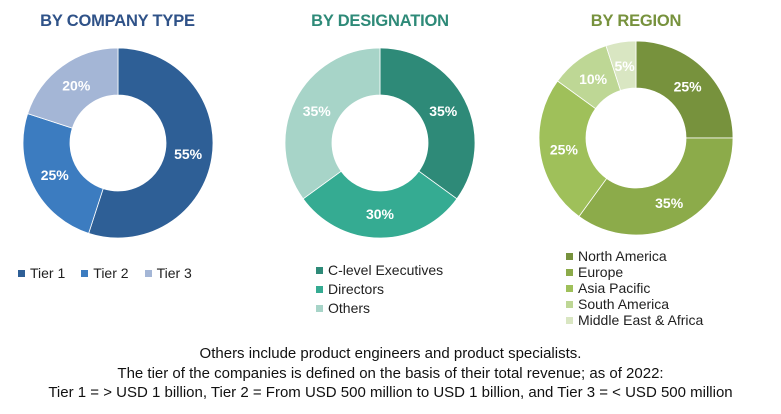  What do you see at coordinates (636, 21) in the screenshot?
I see `region-title: BY REGION` at bounding box center [636, 21].